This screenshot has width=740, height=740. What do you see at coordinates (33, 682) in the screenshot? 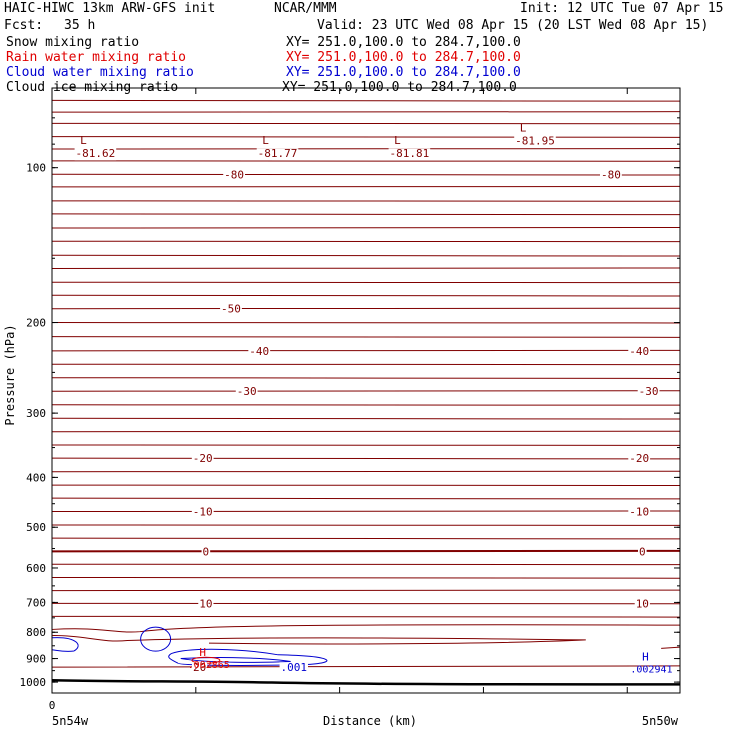
I see `y-tick-label: 1000` at bounding box center [33, 682].